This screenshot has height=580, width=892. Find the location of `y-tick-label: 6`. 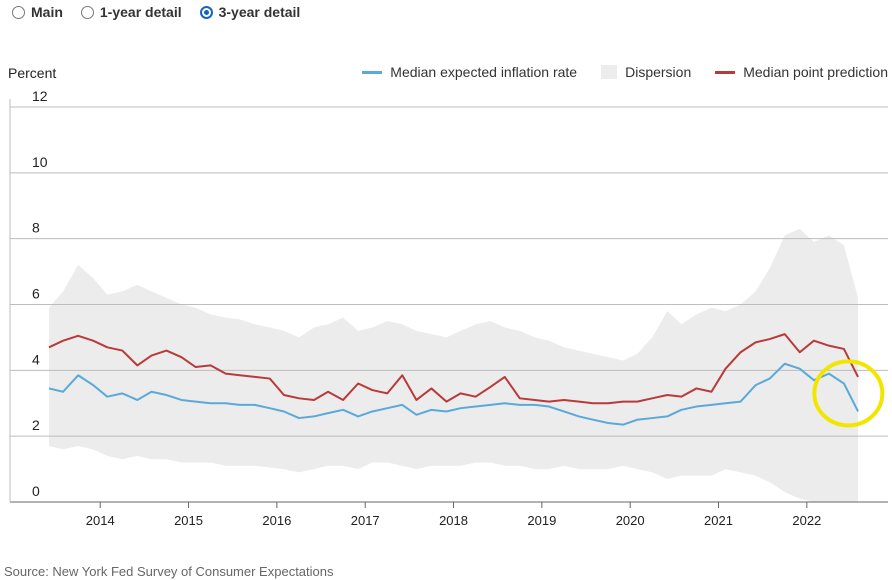

y-tick-label: 6 is located at coordinates (36, 294).